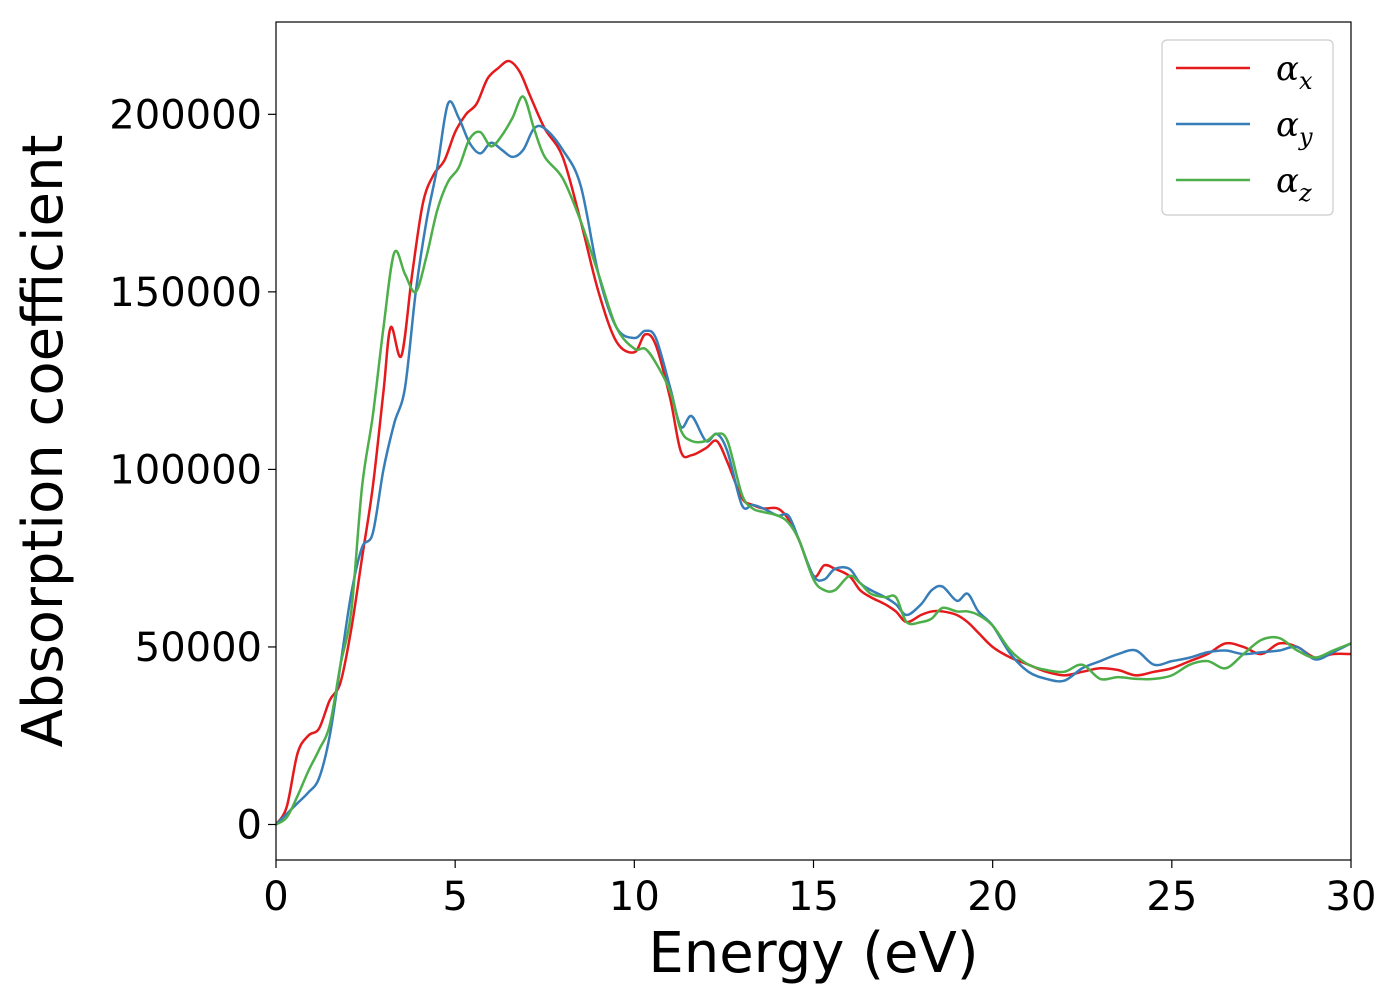  I want to click on x-tick-label: 25, so click(1171, 897).